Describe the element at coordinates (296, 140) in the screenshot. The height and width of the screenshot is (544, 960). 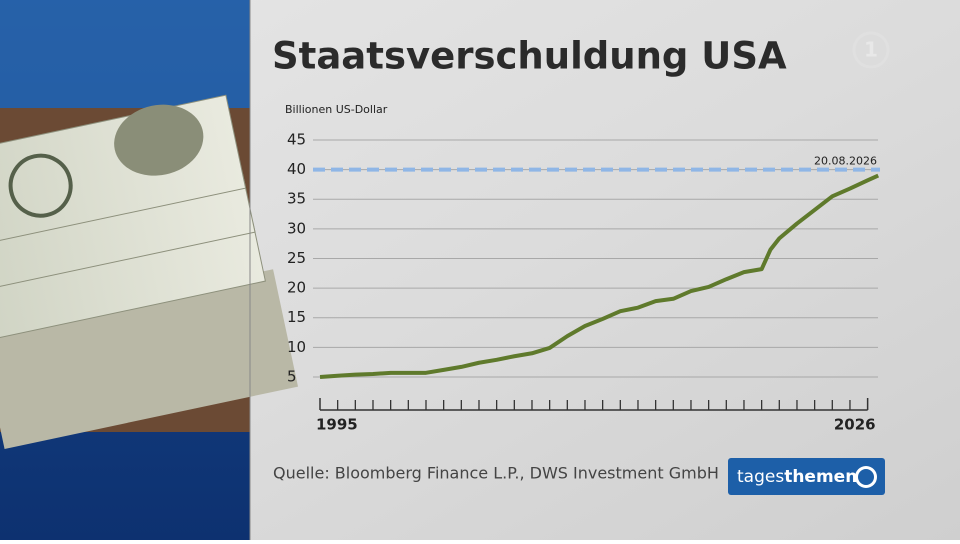
I see `y-tick-label: 45` at that location.